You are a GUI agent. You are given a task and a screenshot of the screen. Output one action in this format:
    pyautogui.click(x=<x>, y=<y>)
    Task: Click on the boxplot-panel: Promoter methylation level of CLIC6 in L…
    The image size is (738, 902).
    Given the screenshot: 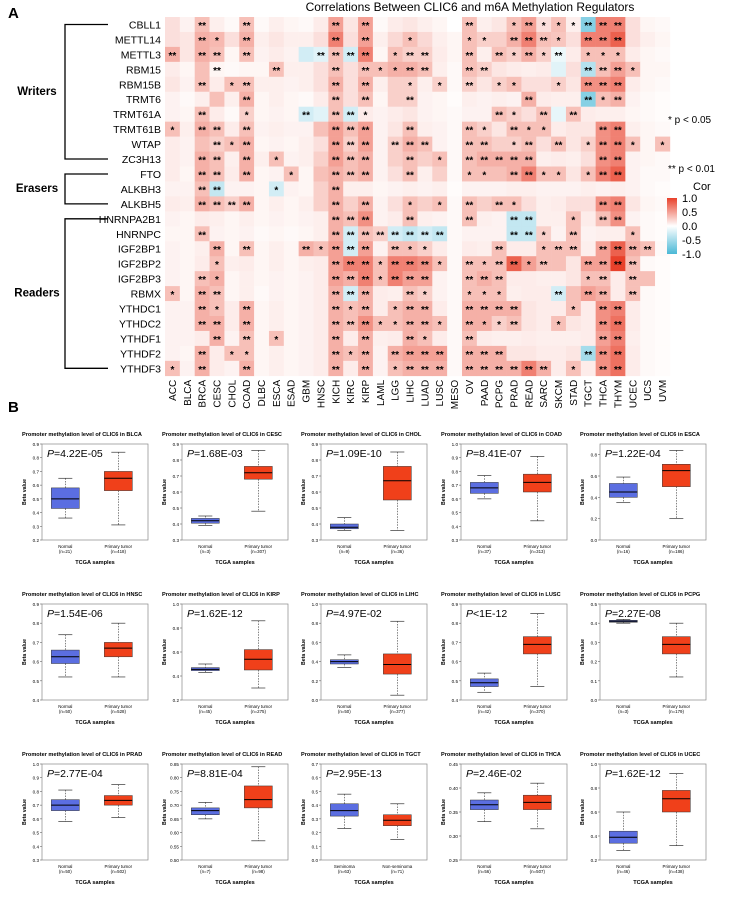 What is the action you would take?
    pyautogui.click(x=504, y=659)
    